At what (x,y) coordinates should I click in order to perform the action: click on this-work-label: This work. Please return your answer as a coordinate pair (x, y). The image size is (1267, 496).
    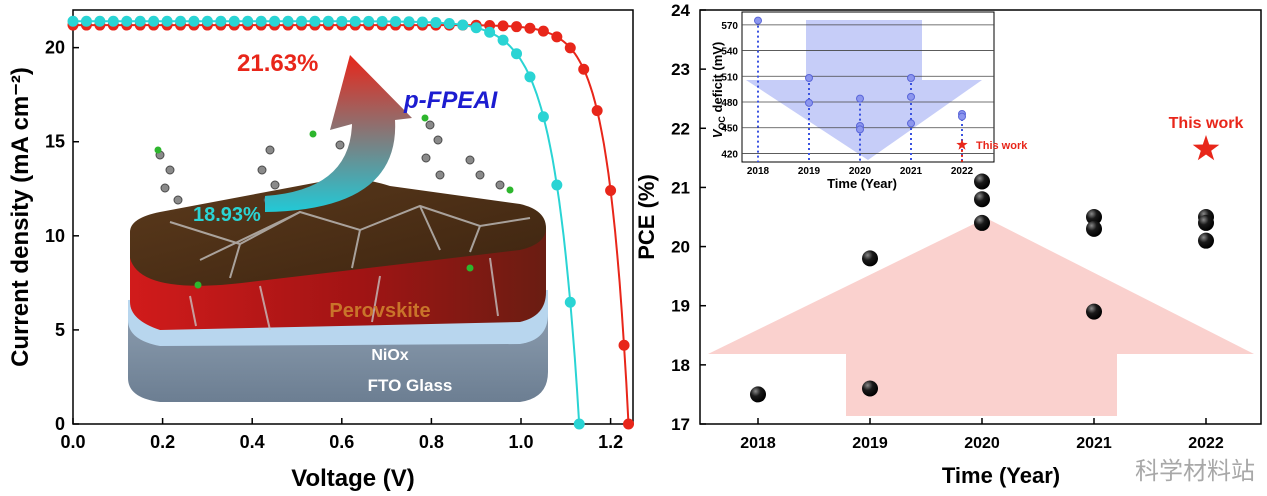
    Looking at the image, I should click on (1206, 123).